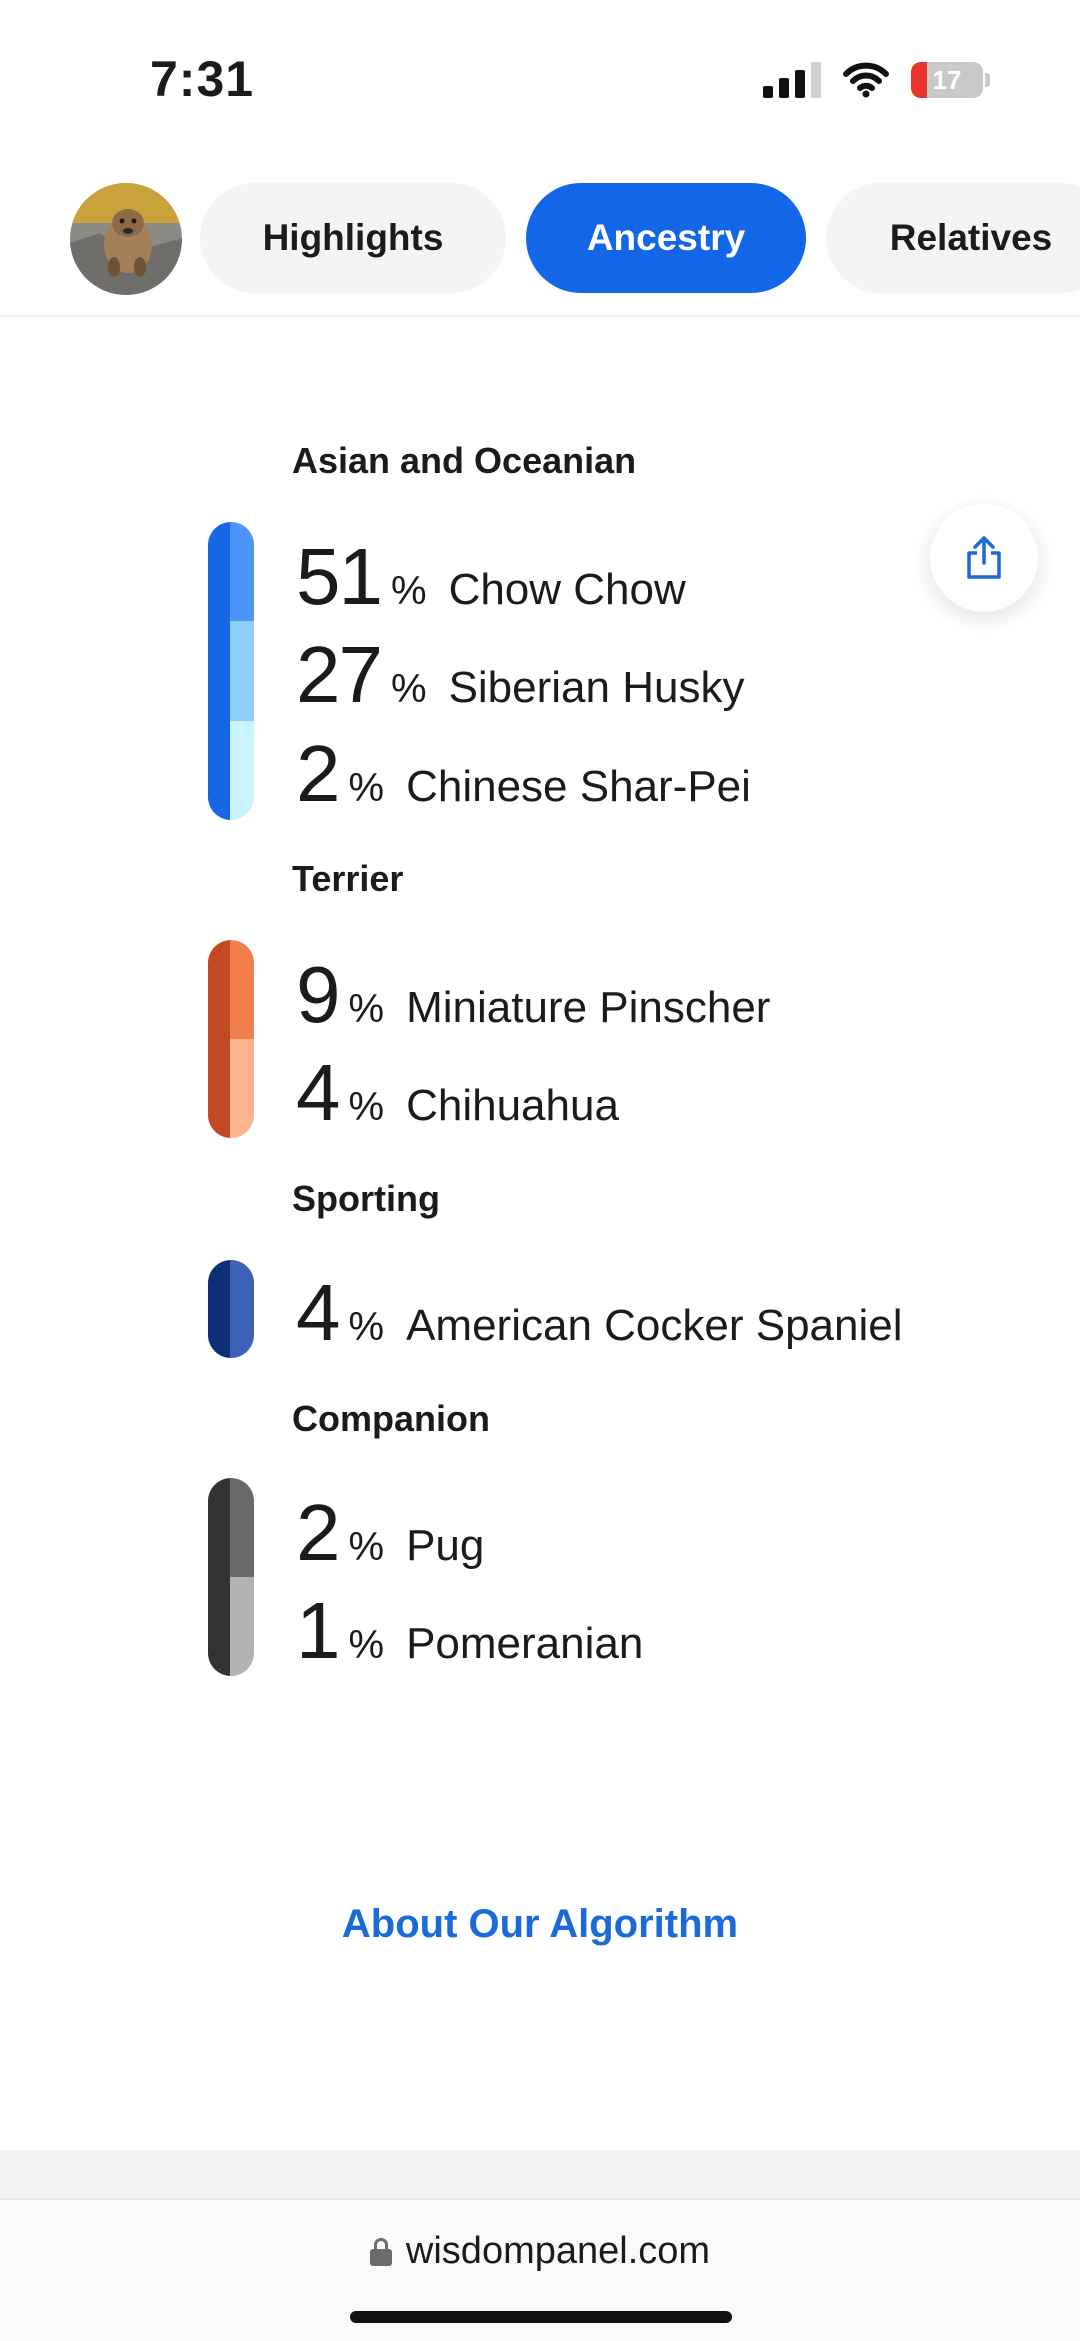 Image resolution: width=1080 pixels, height=2341 pixels. What do you see at coordinates (339, 576) in the screenshot?
I see `breed-percent: 51` at bounding box center [339, 576].